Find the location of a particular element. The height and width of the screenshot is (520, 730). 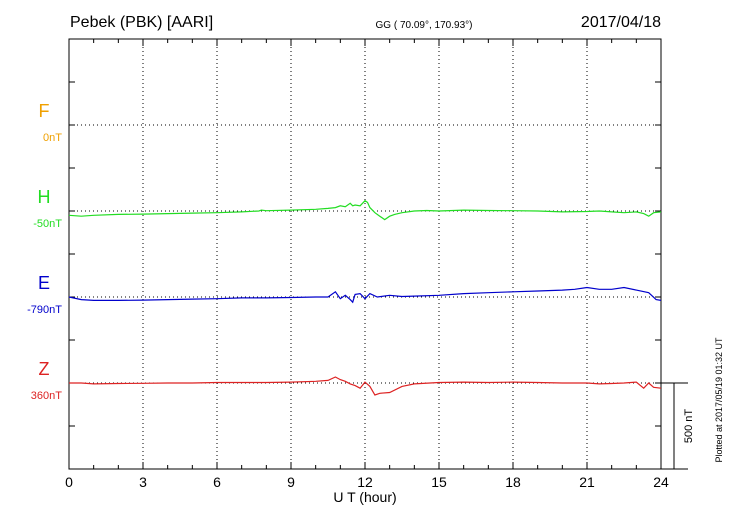

x-tick-label: 18 is located at coordinates (513, 482).